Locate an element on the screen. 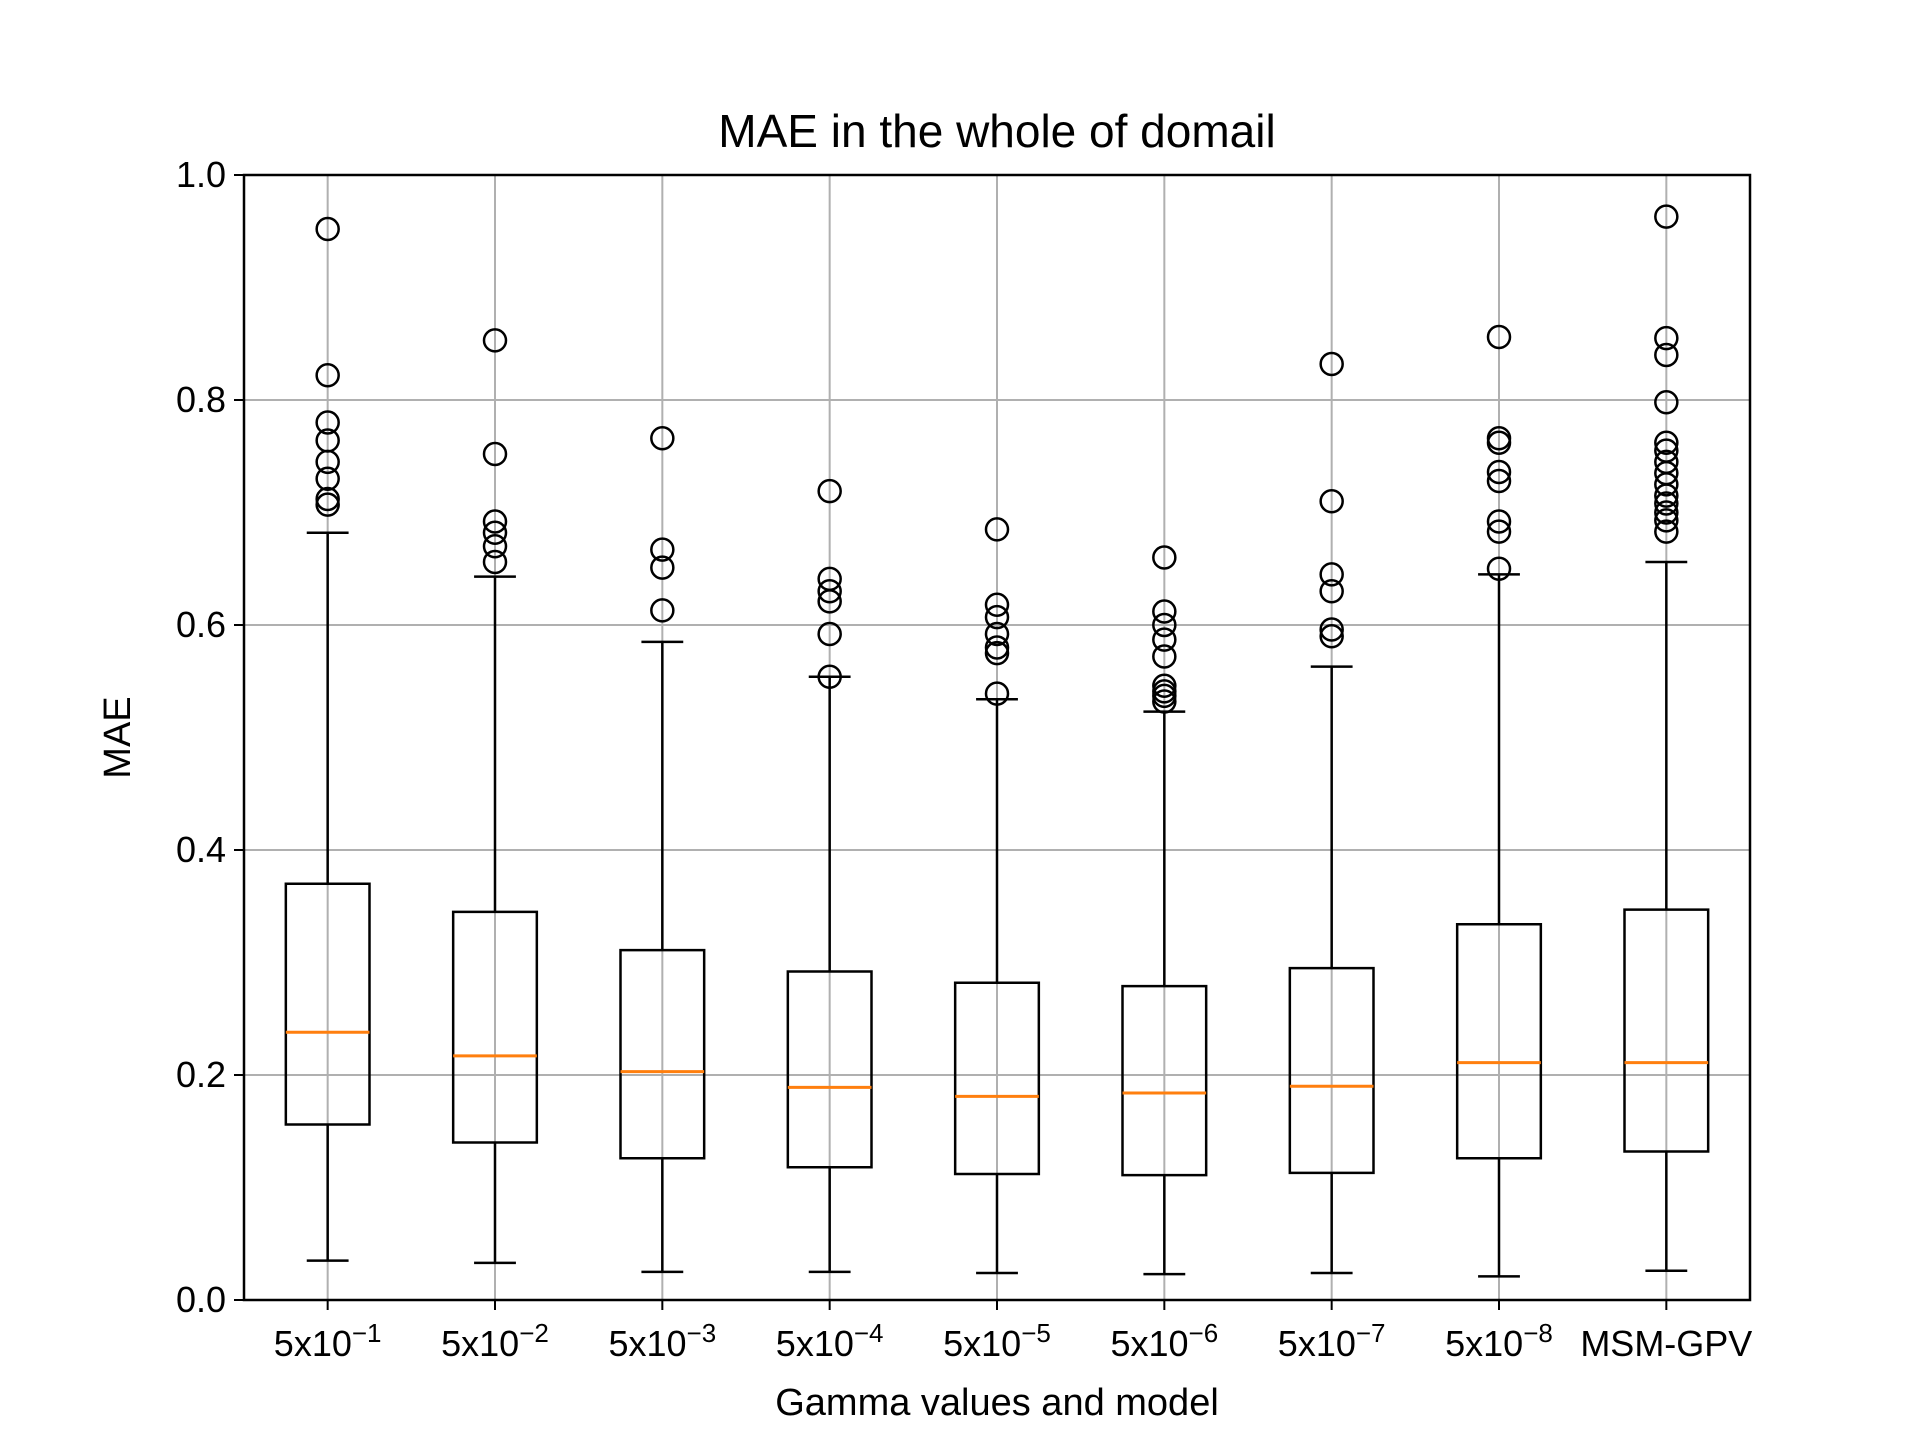 The width and height of the screenshot is (1920, 1440). x-tick-label: 5x10⁻⁷ is located at coordinates (1332, 1341).